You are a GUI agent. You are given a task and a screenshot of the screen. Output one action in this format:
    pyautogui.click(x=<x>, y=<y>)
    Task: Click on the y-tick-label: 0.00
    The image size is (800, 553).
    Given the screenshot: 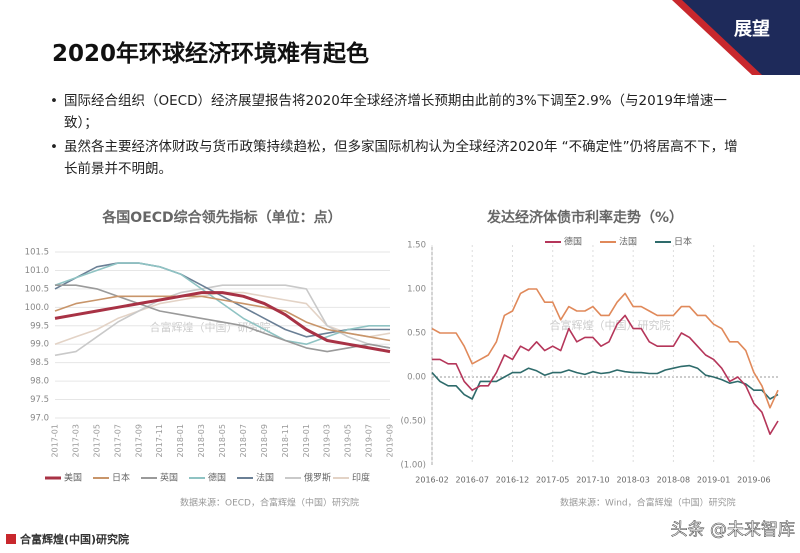 What is the action you would take?
    pyautogui.click(x=416, y=378)
    